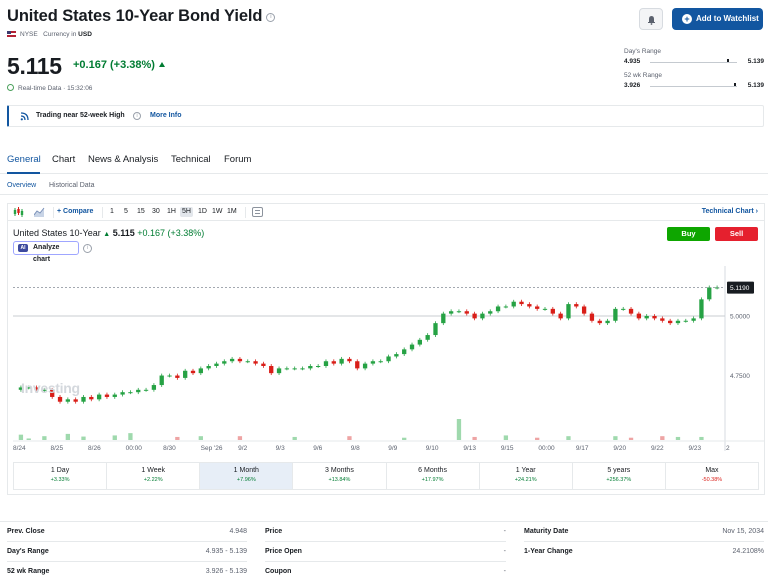 The image size is (768, 582). What do you see at coordinates (112, 211) in the screenshot?
I see `interval-1: 1` at bounding box center [112, 211].